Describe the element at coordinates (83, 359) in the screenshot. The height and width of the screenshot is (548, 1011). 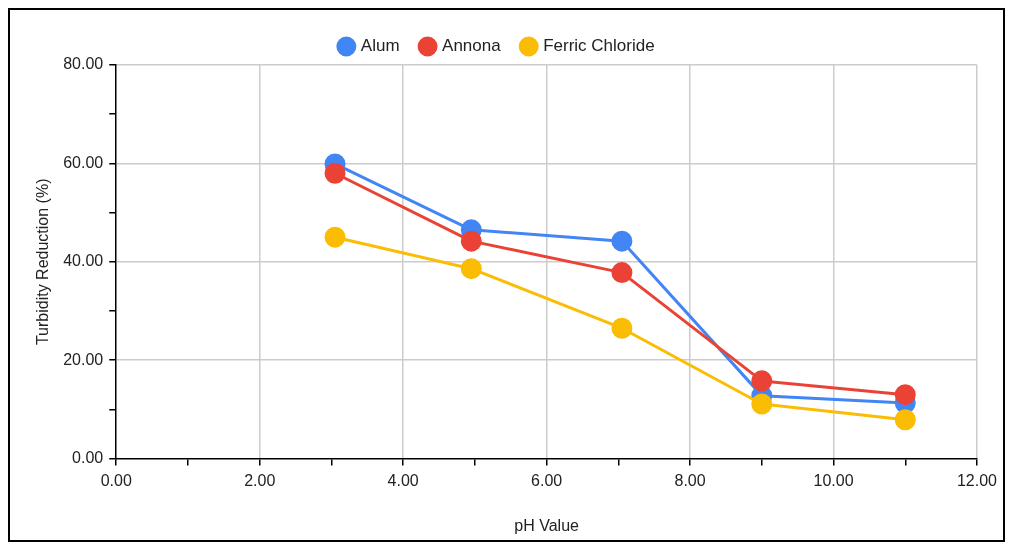
I see `y-tick-label: 20.00` at that location.